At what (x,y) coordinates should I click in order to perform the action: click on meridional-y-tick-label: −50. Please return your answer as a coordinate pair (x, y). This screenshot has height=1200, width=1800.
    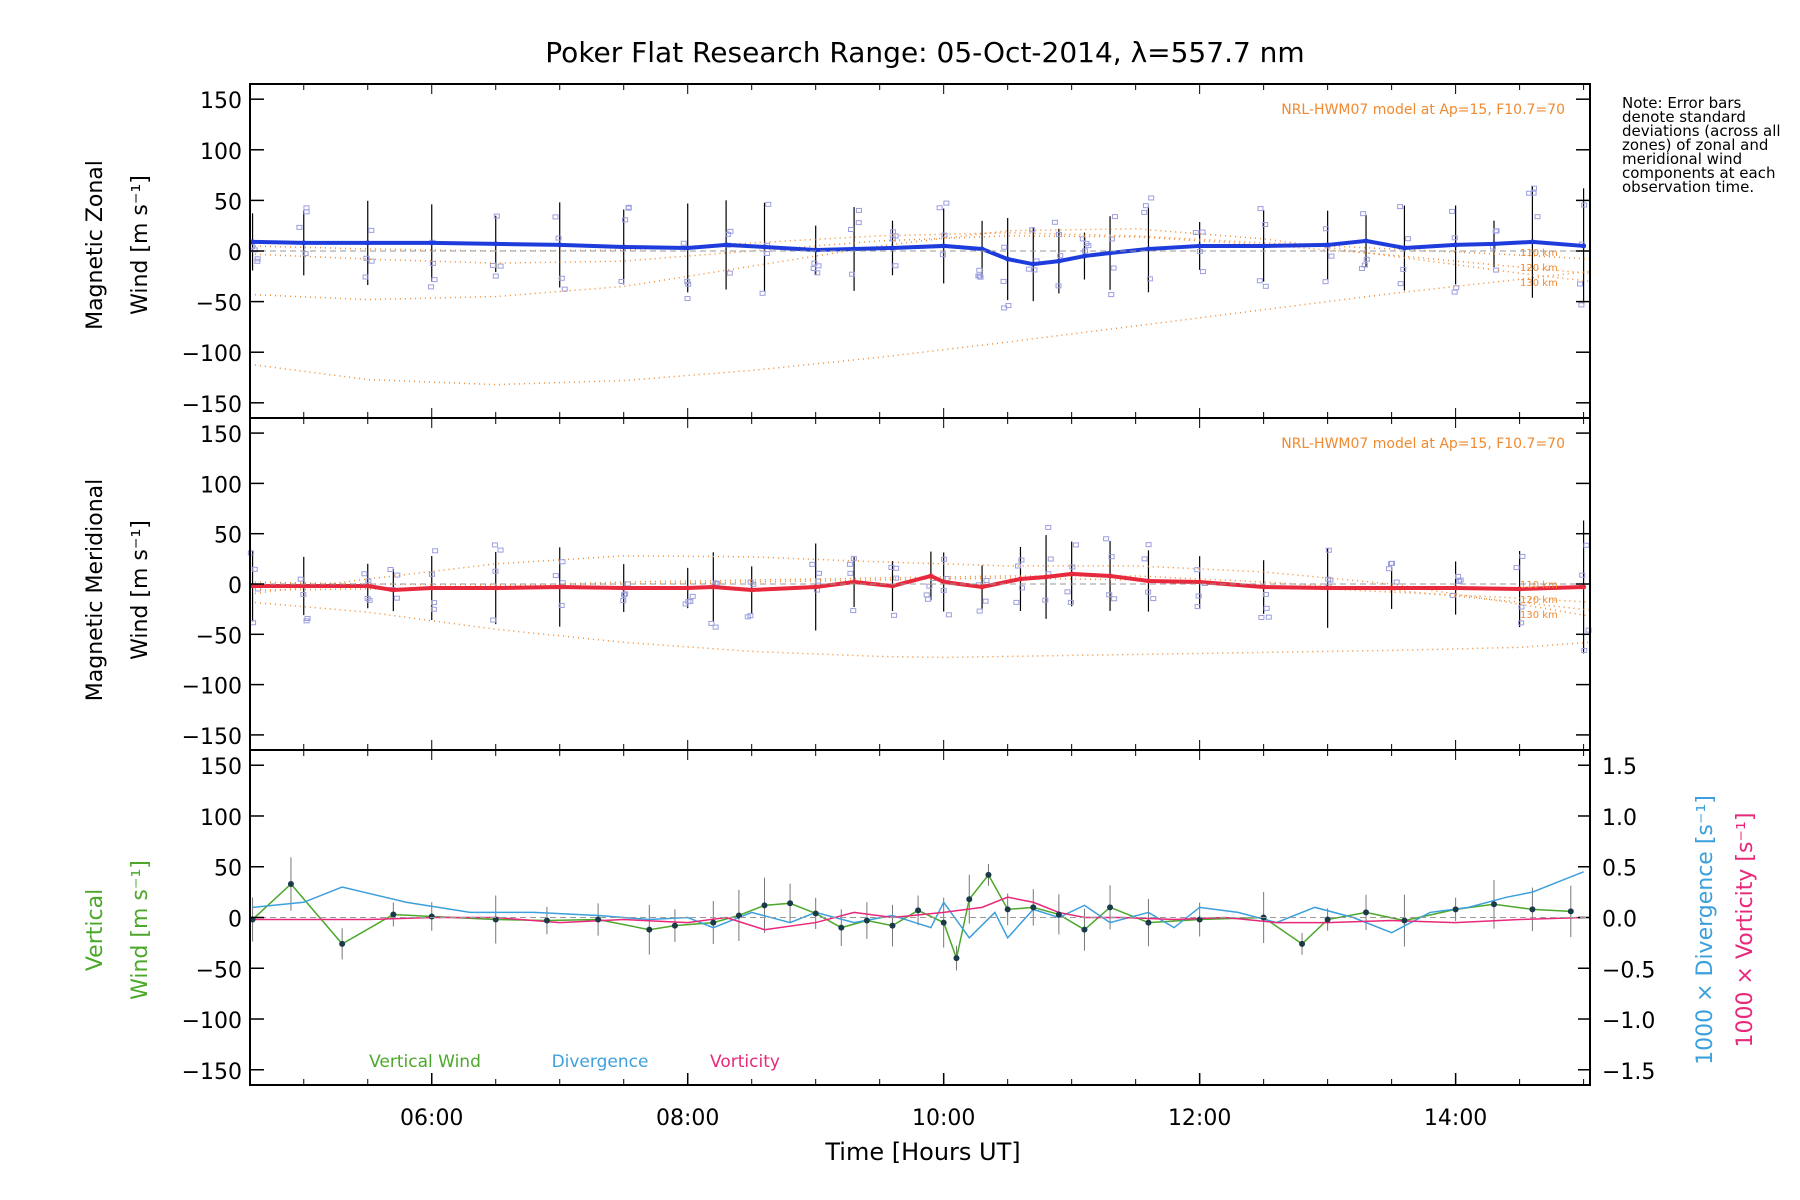
    Looking at the image, I should click on (219, 636).